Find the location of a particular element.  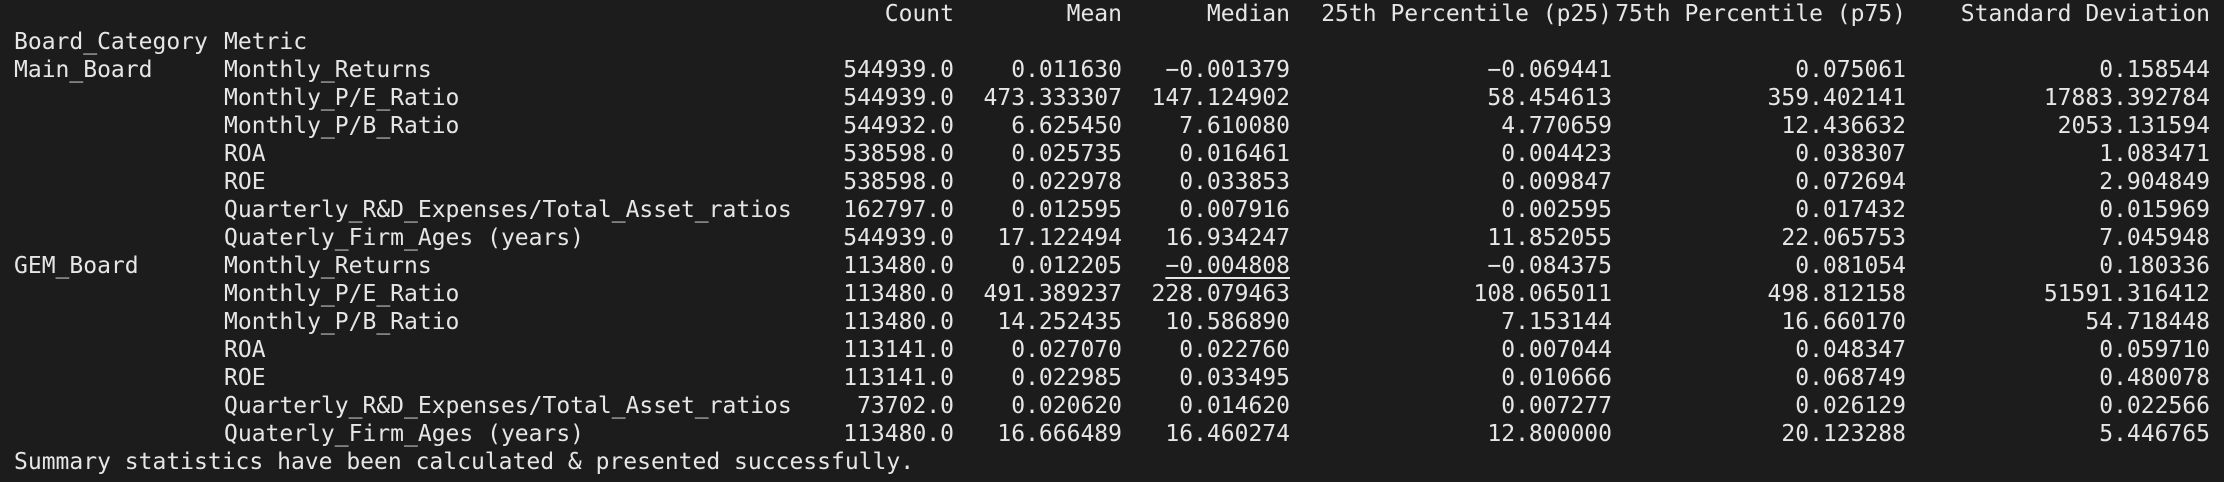

cell-mean: 0.011630 is located at coordinates (1066, 70).